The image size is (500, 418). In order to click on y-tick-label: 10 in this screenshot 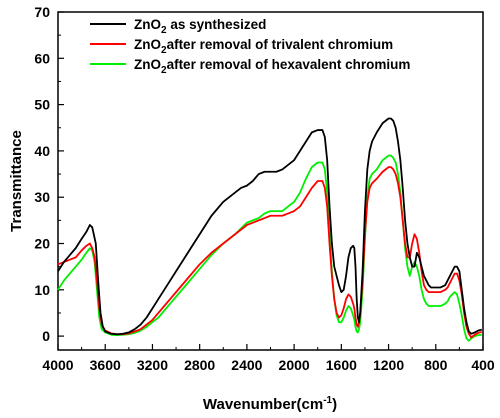, I will do `click(42, 290)`.